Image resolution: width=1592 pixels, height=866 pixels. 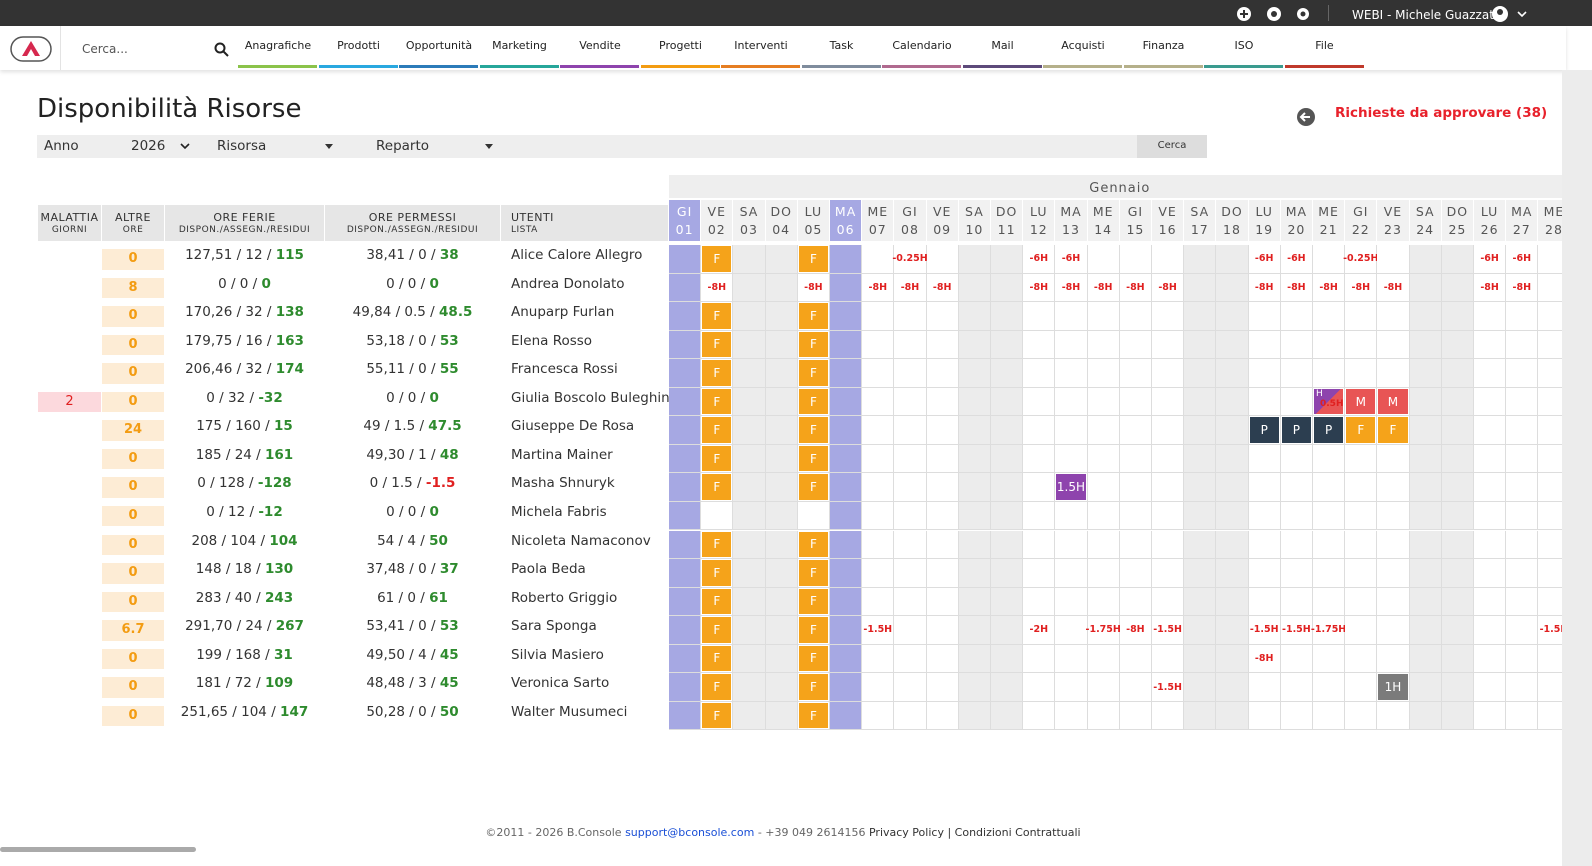 What do you see at coordinates (906, 832) in the screenshot?
I see `privacy-link: Privacy Policy` at bounding box center [906, 832].